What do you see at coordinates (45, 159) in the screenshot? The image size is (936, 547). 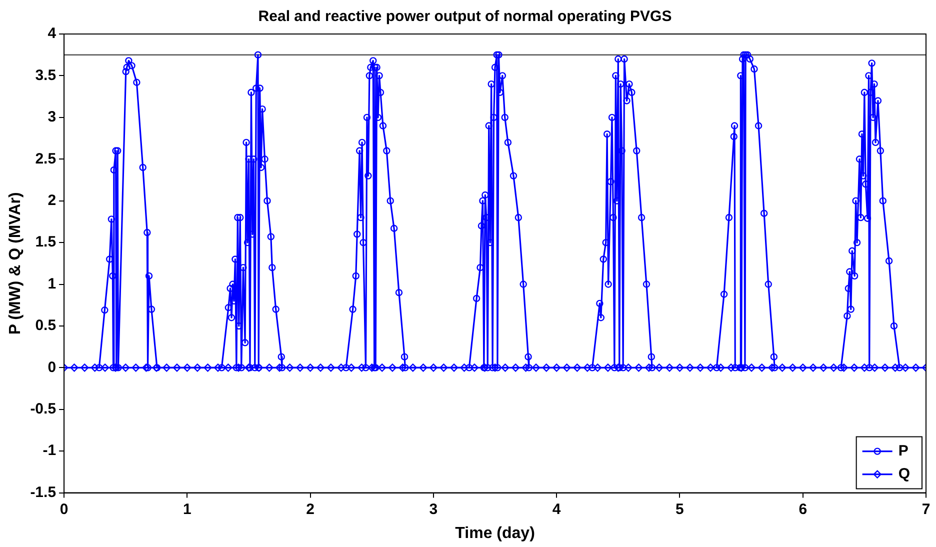 I see `y-tick-label: 2.5` at bounding box center [45, 159].